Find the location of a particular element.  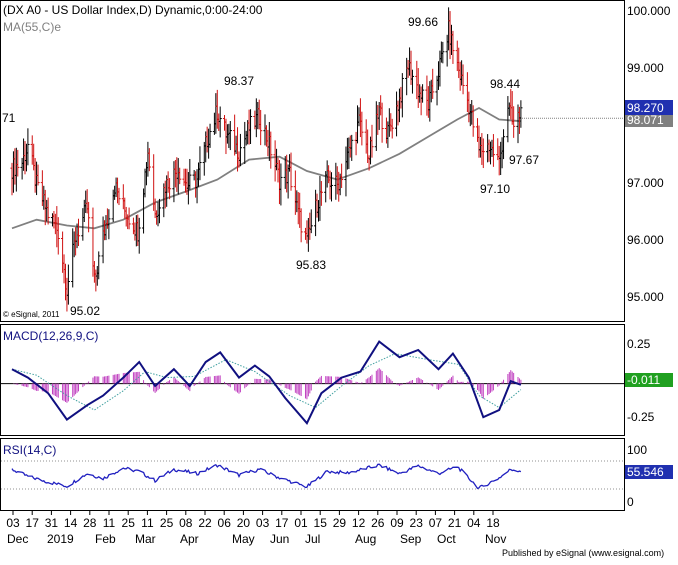

rsi-group is located at coordinates (312, 475).